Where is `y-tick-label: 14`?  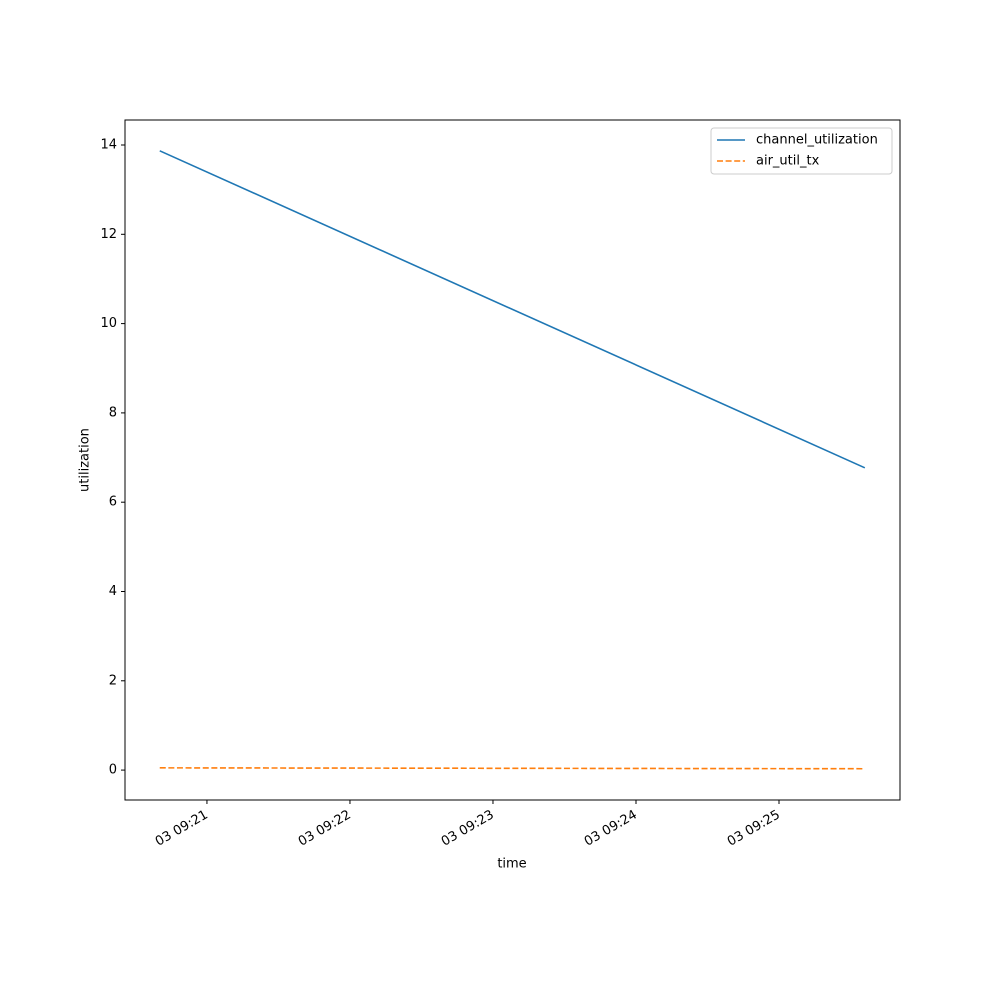 y-tick-label: 14 is located at coordinates (108, 145).